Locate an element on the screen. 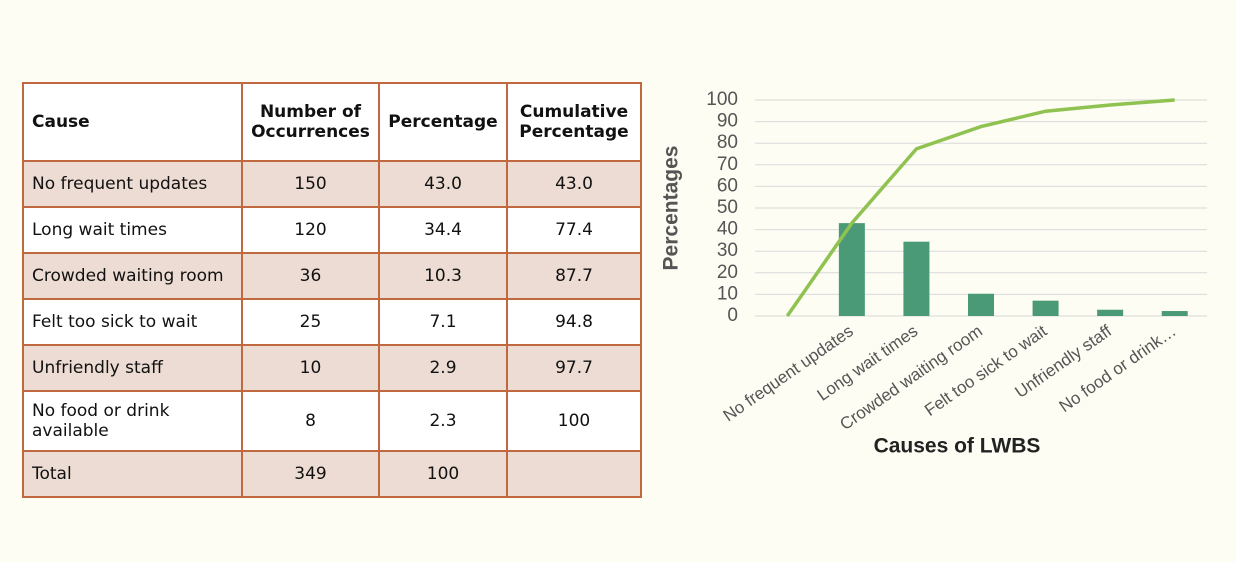  header-cell: Number of Occurrences is located at coordinates (310, 122).